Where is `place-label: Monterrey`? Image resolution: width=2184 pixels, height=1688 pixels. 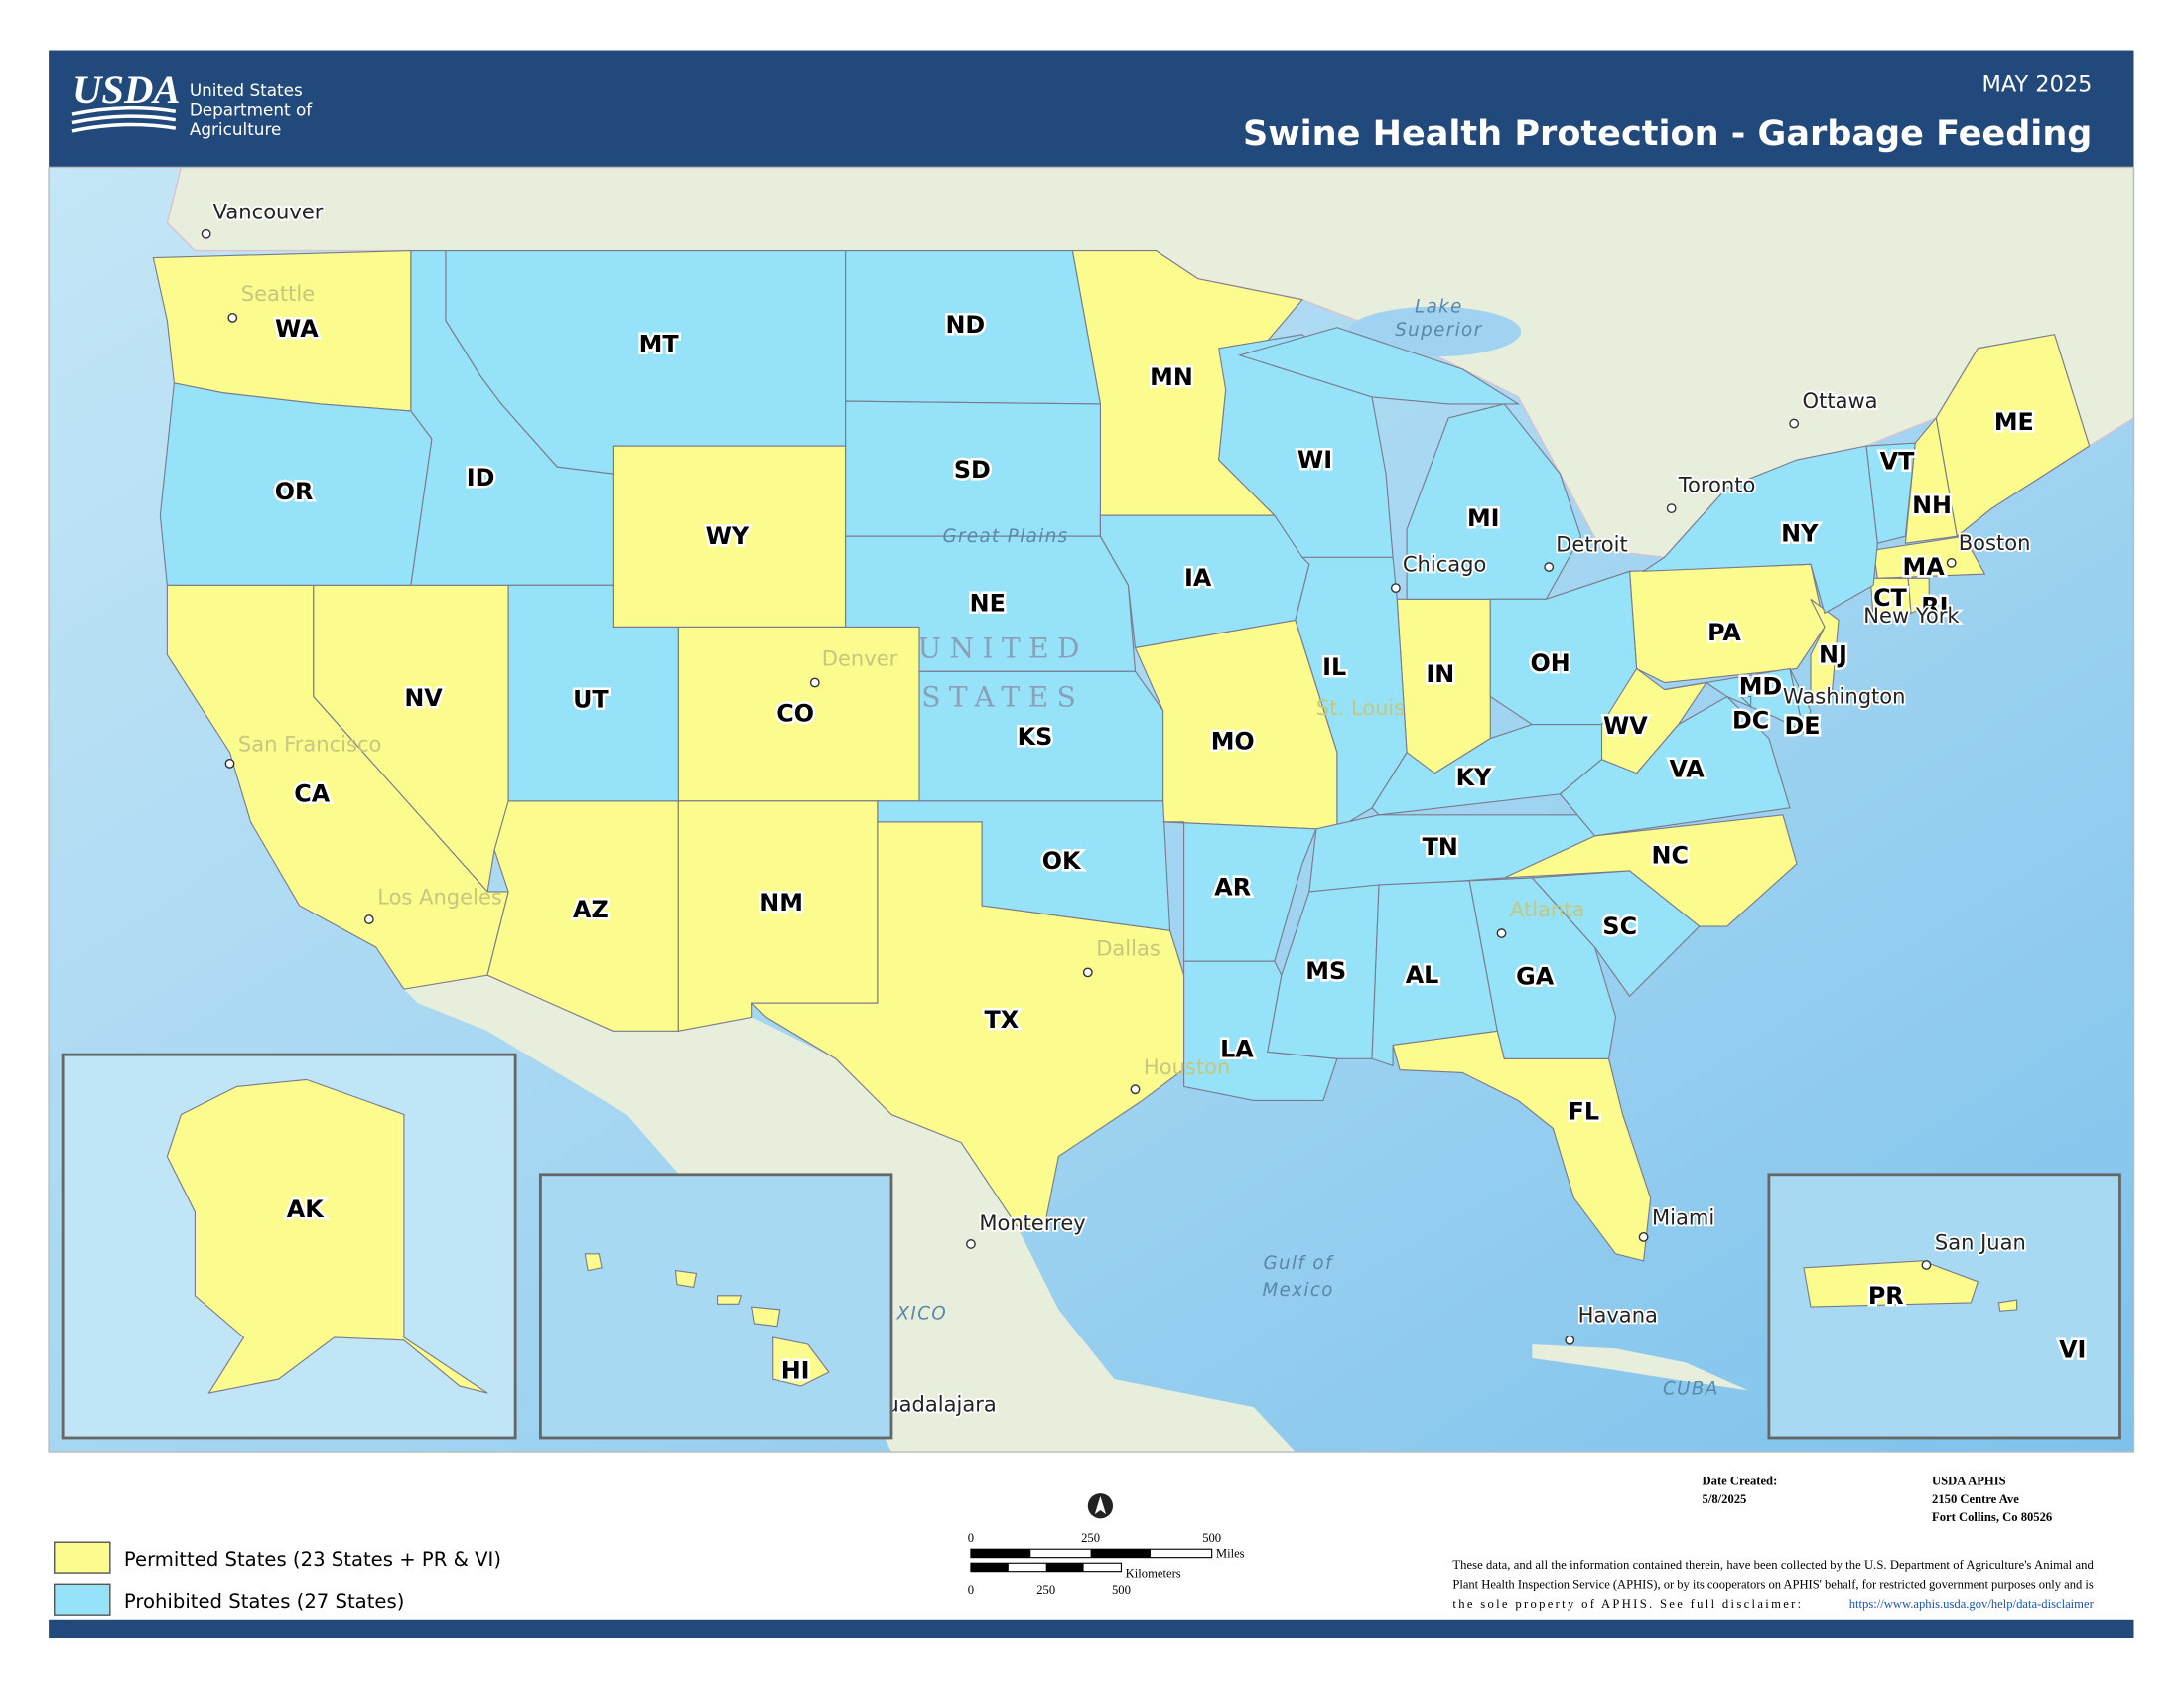
place-label: Monterrey is located at coordinates (1032, 1222).